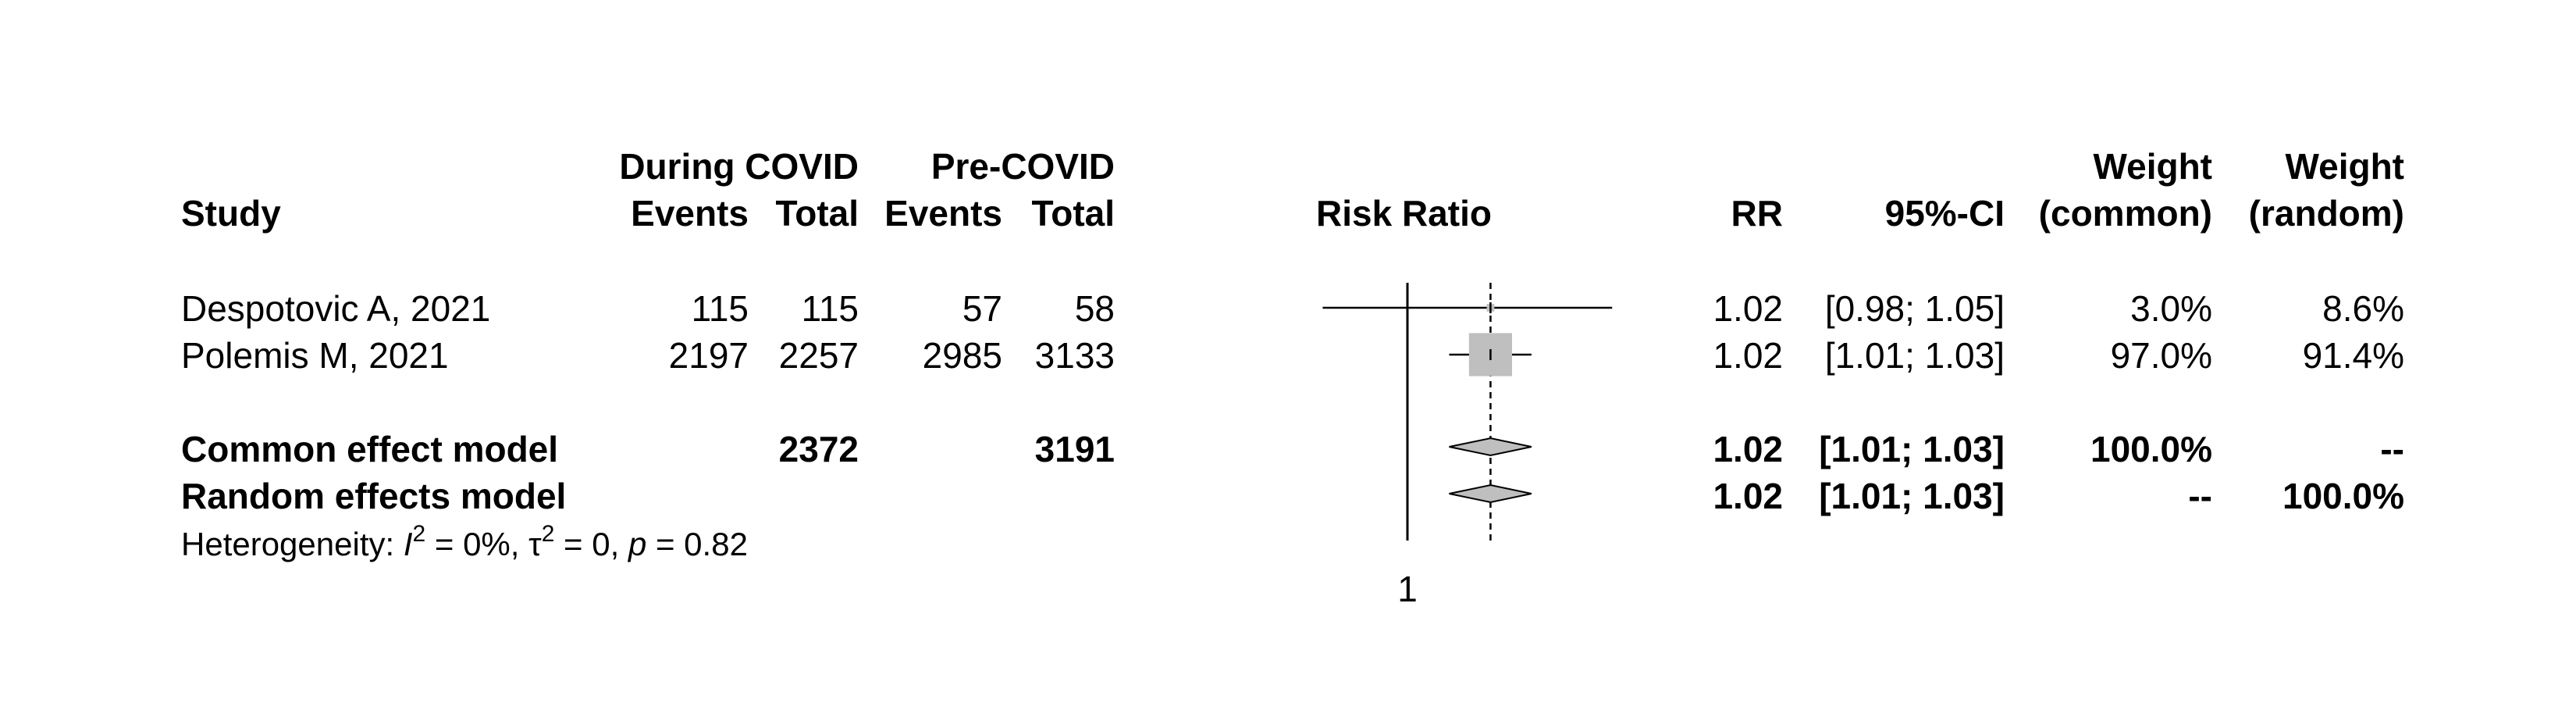 This screenshot has width=2576, height=703. Describe the element at coordinates (1074, 449) in the screenshot. I see `pooled-ctrl-total: 3191` at that location.